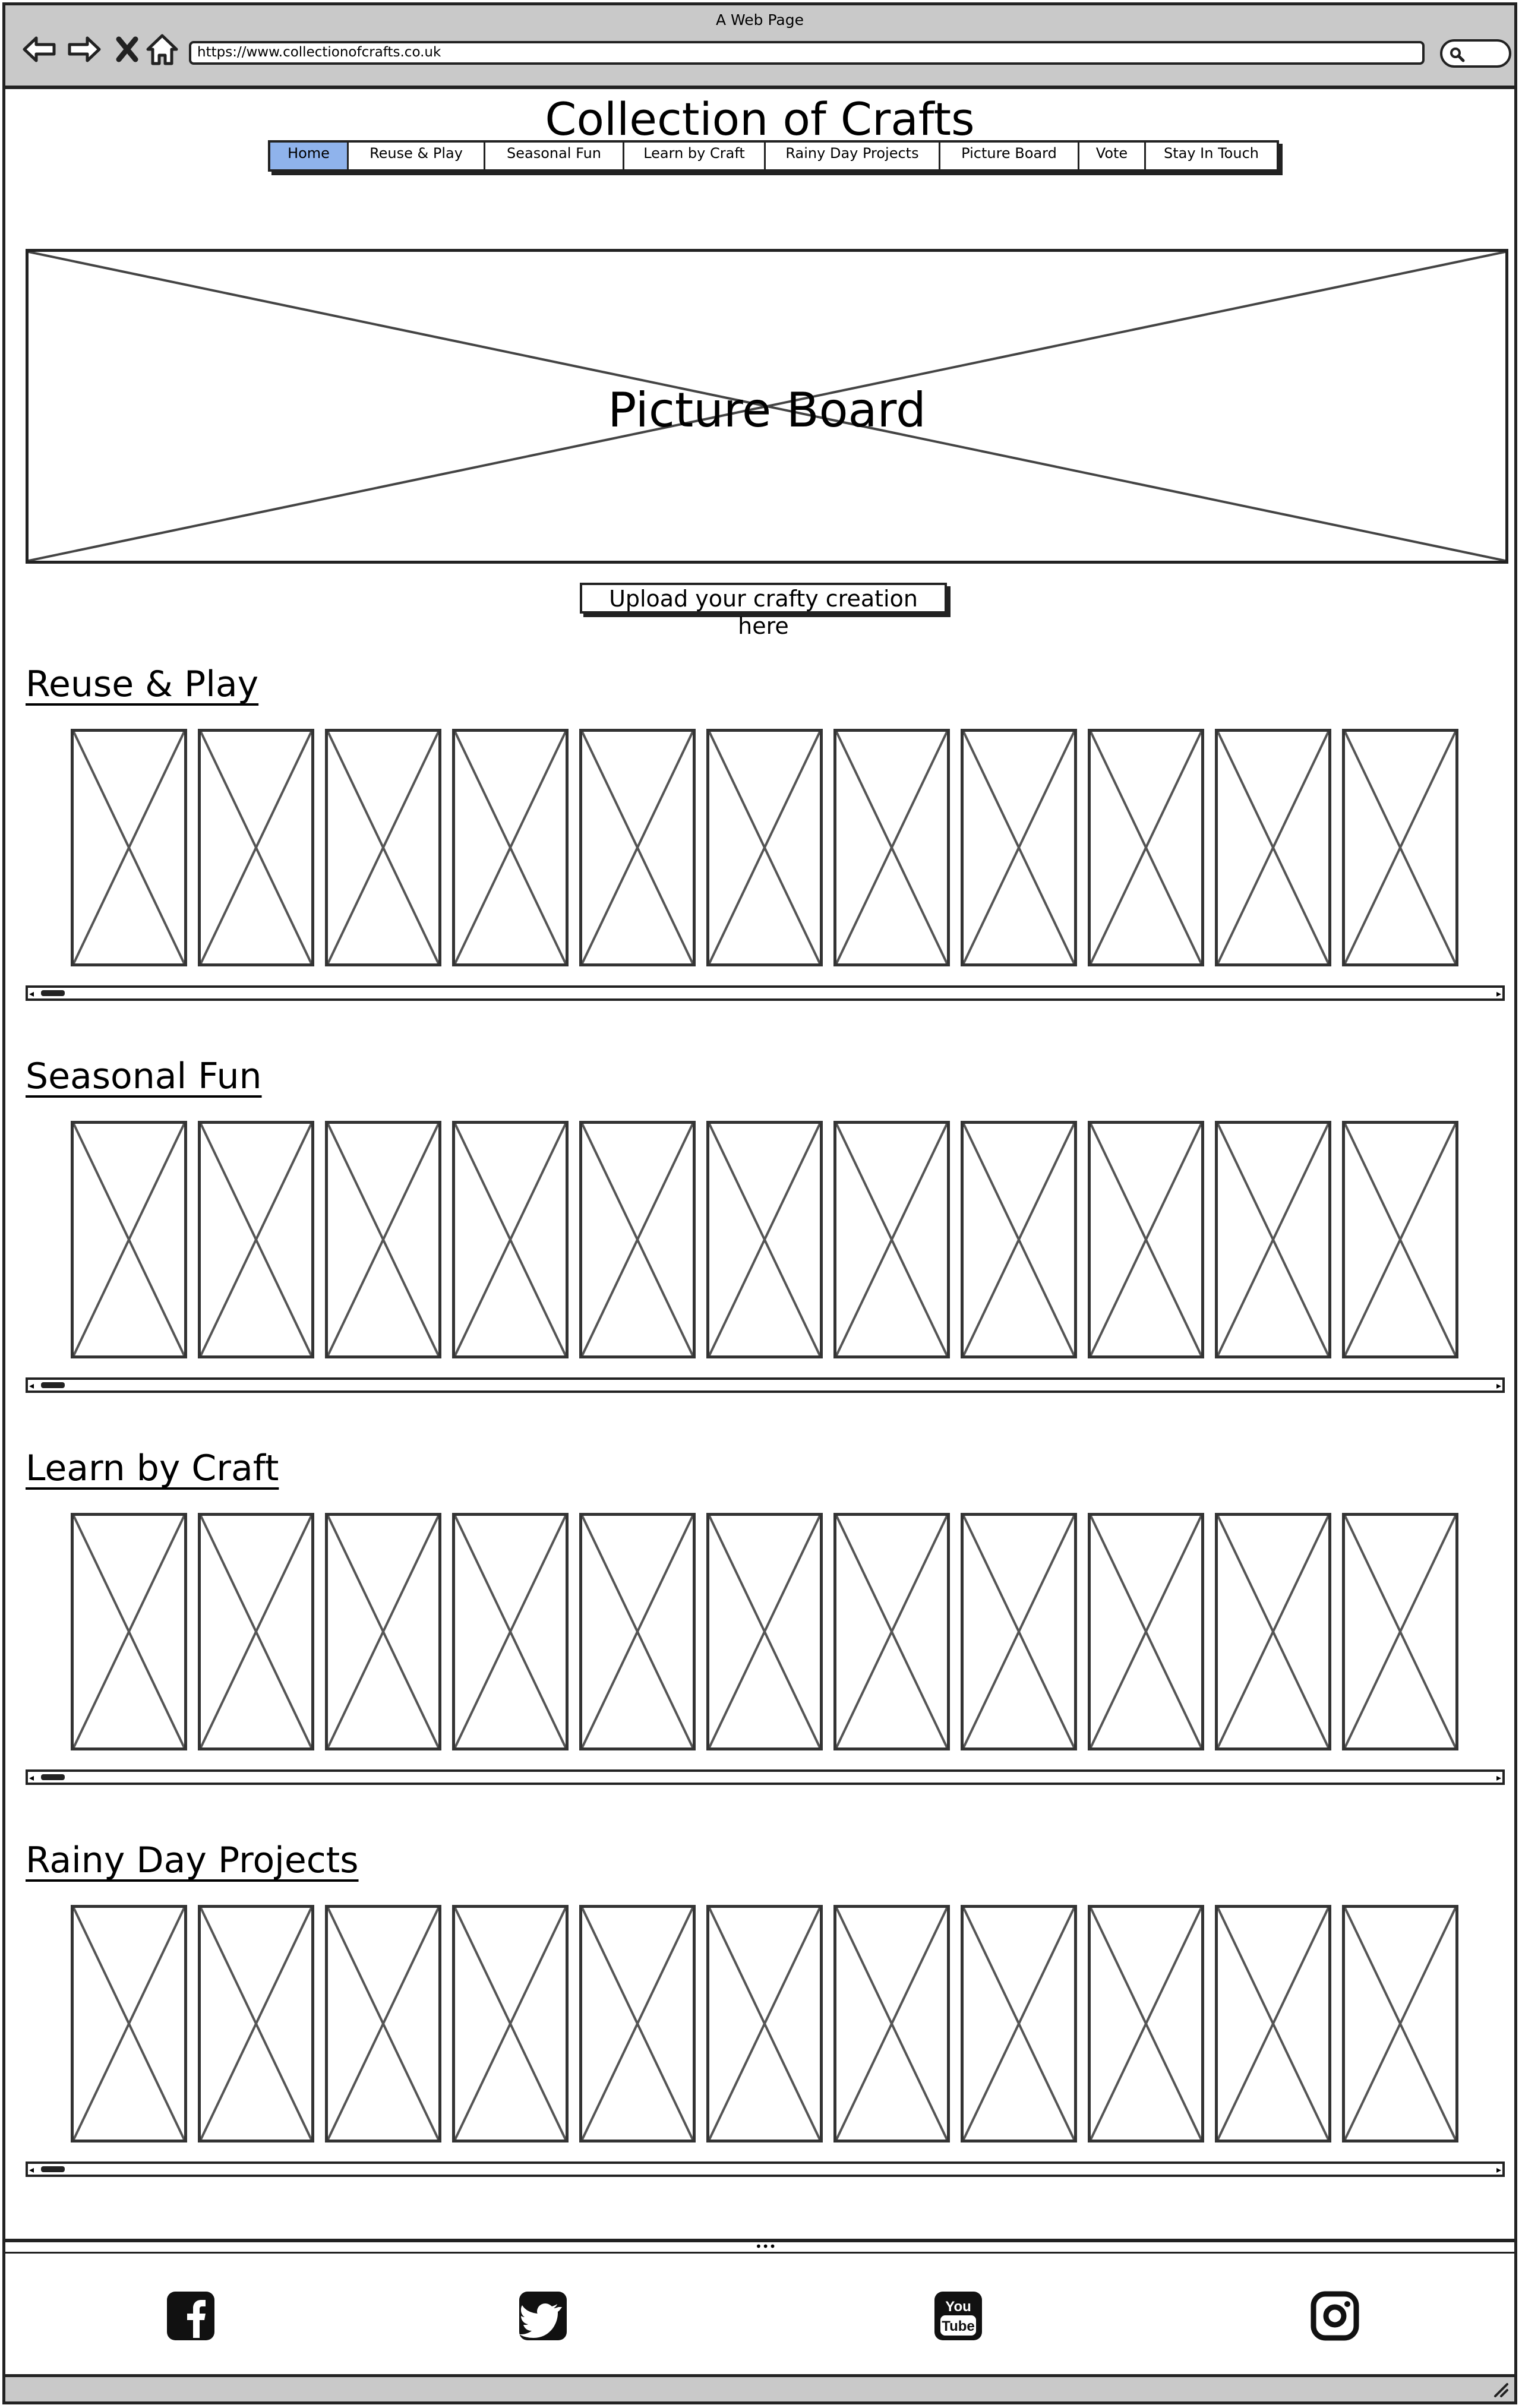 The height and width of the screenshot is (2408, 1522). Describe the element at coordinates (142, 684) in the screenshot. I see `section-title-reuse-play: Reuse & Play` at that location.